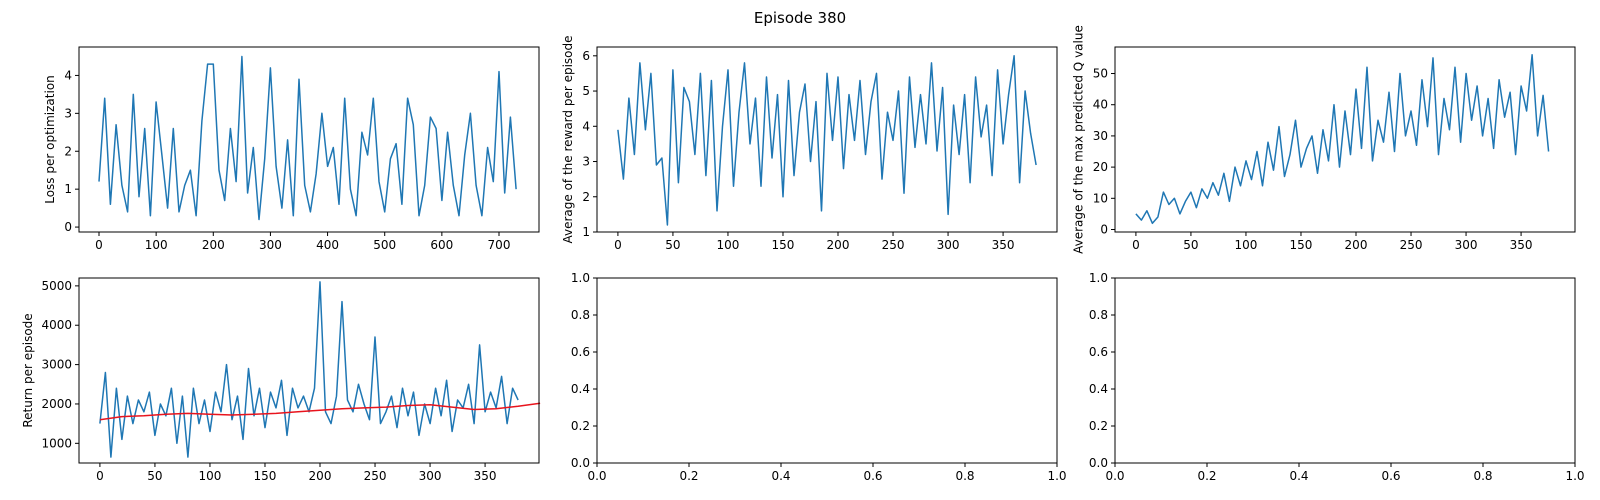 Image resolution: width=1600 pixels, height=500 pixels. I want to click on x-tick-label-loss-4: 400, so click(327, 245).